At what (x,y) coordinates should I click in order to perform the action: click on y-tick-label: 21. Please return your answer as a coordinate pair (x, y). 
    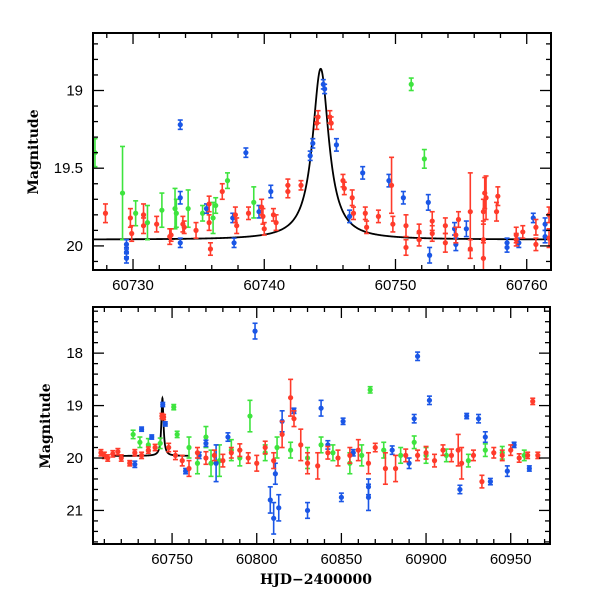
    Looking at the image, I should click on (74, 510).